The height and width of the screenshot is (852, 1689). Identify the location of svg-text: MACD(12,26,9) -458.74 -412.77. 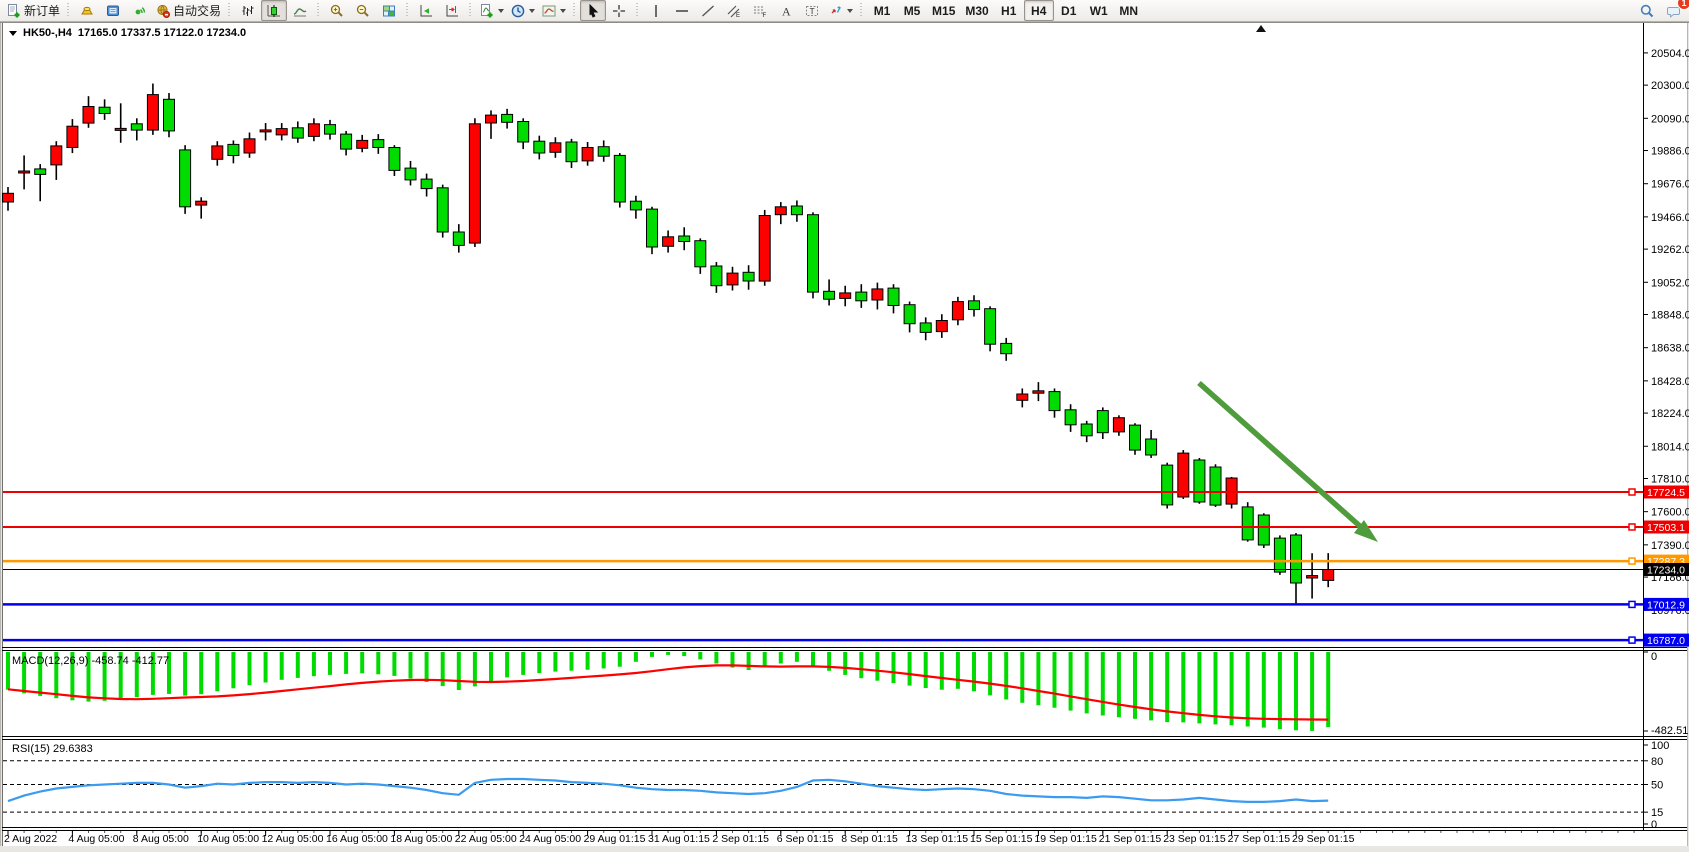
(90, 661).